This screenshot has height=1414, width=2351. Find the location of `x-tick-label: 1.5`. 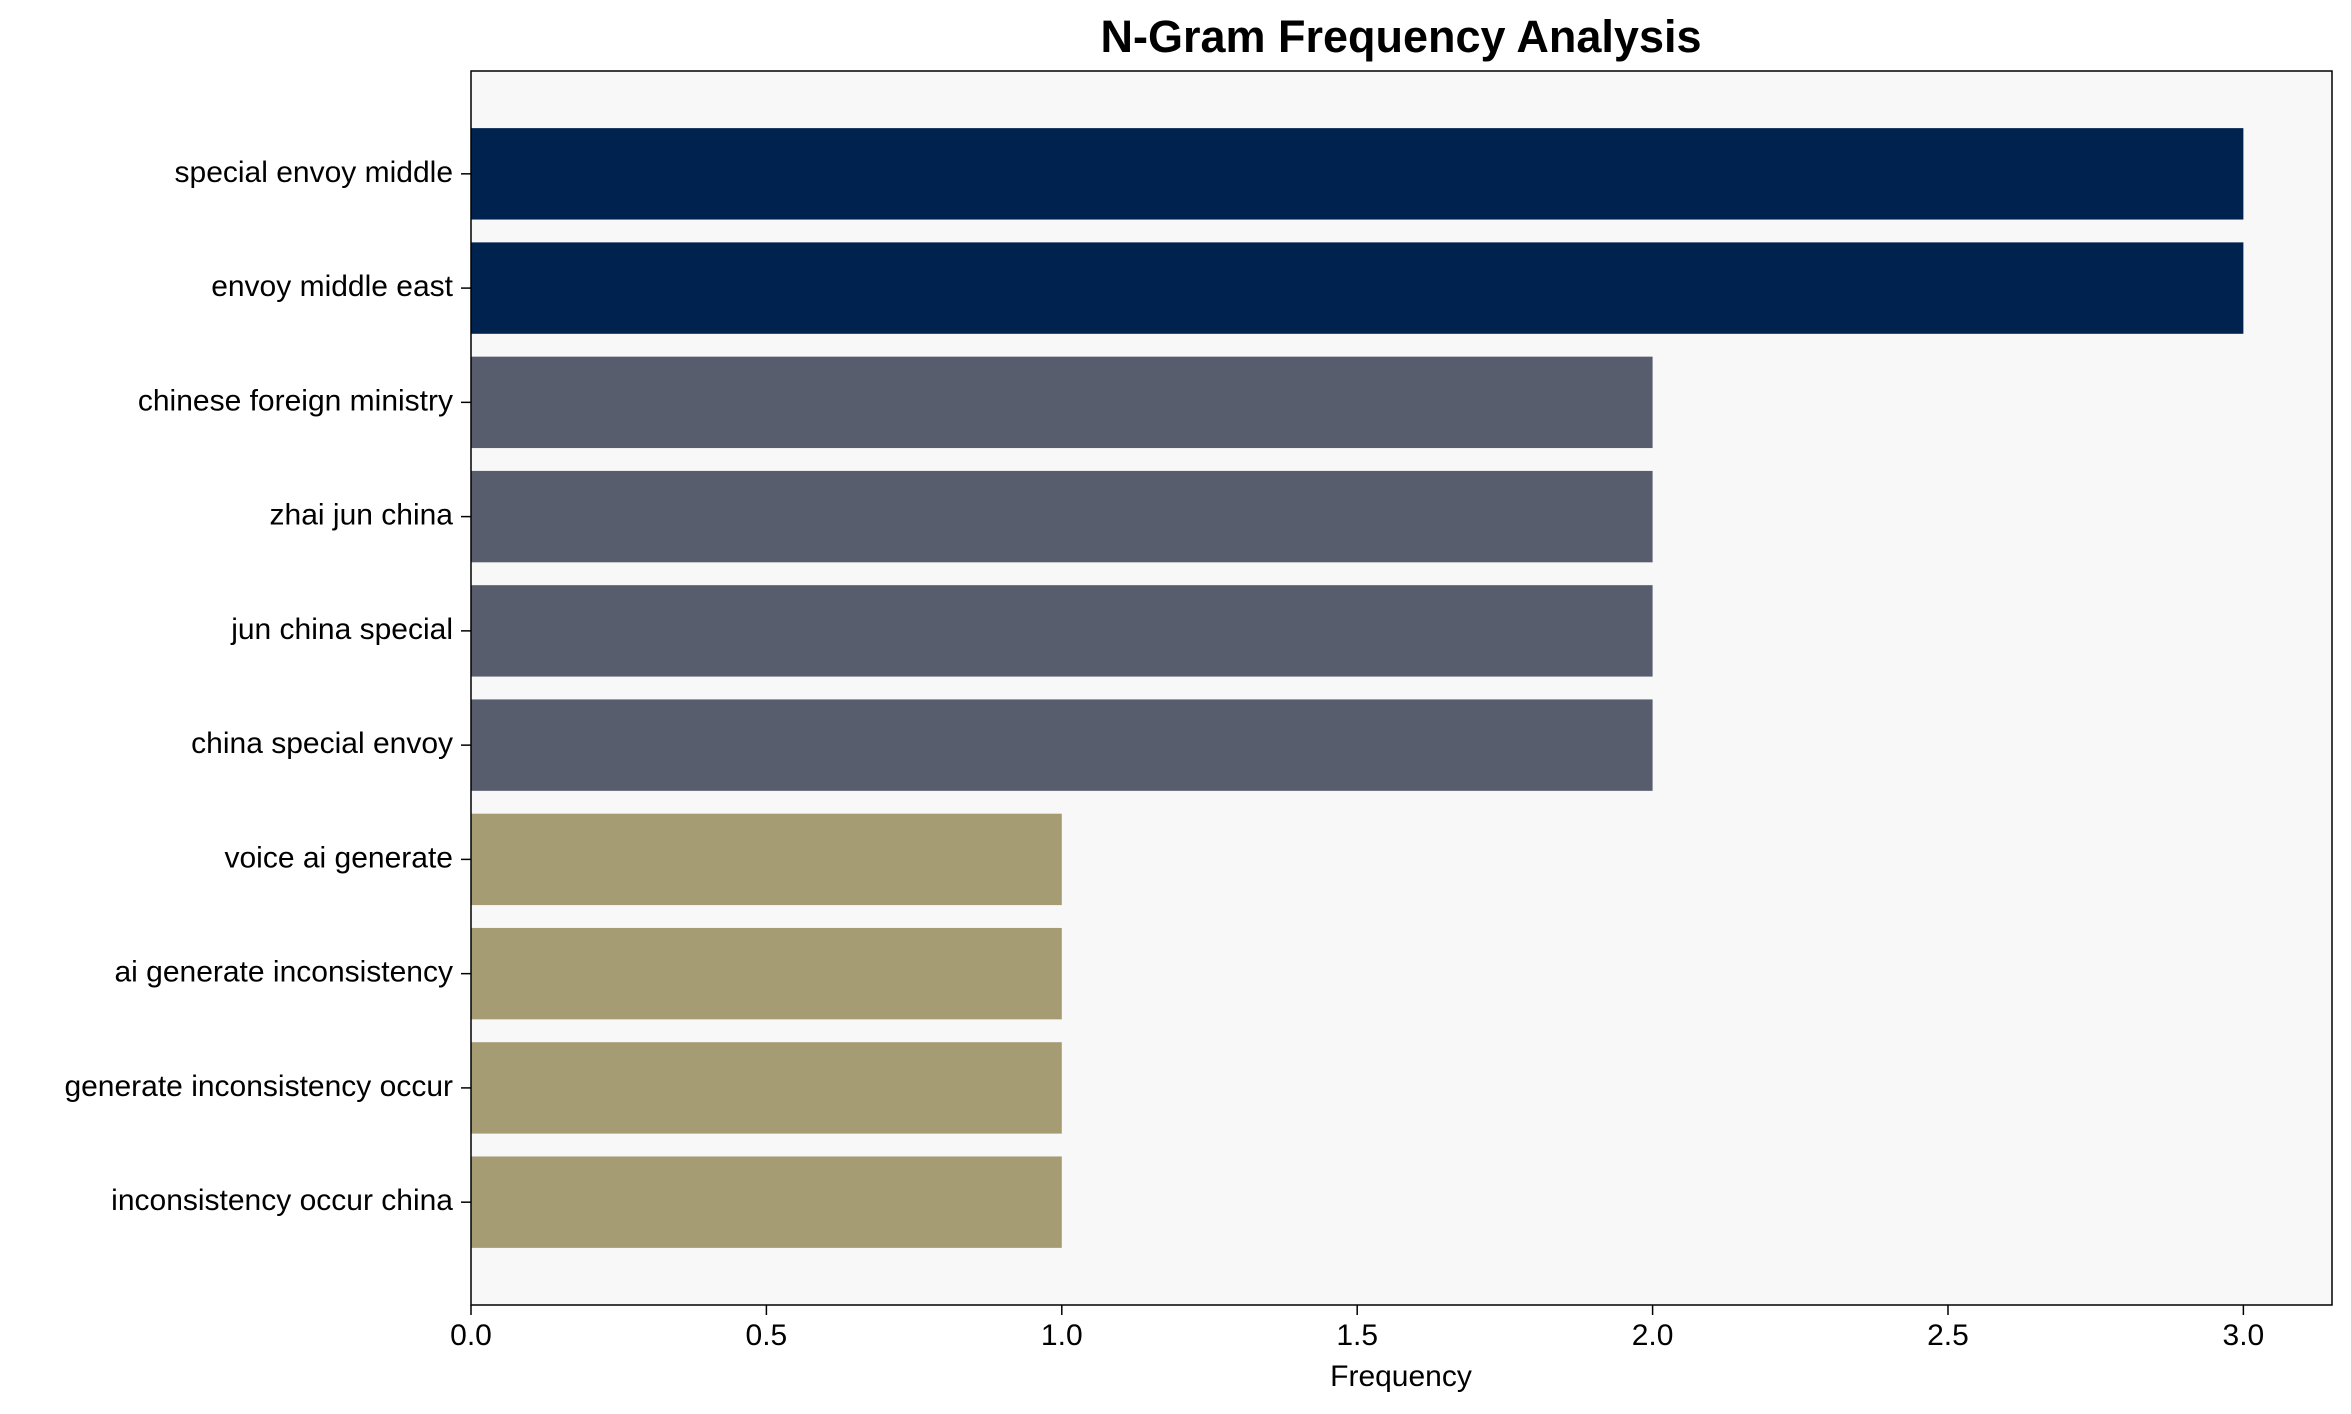

x-tick-label: 1.5 is located at coordinates (1357, 1335).